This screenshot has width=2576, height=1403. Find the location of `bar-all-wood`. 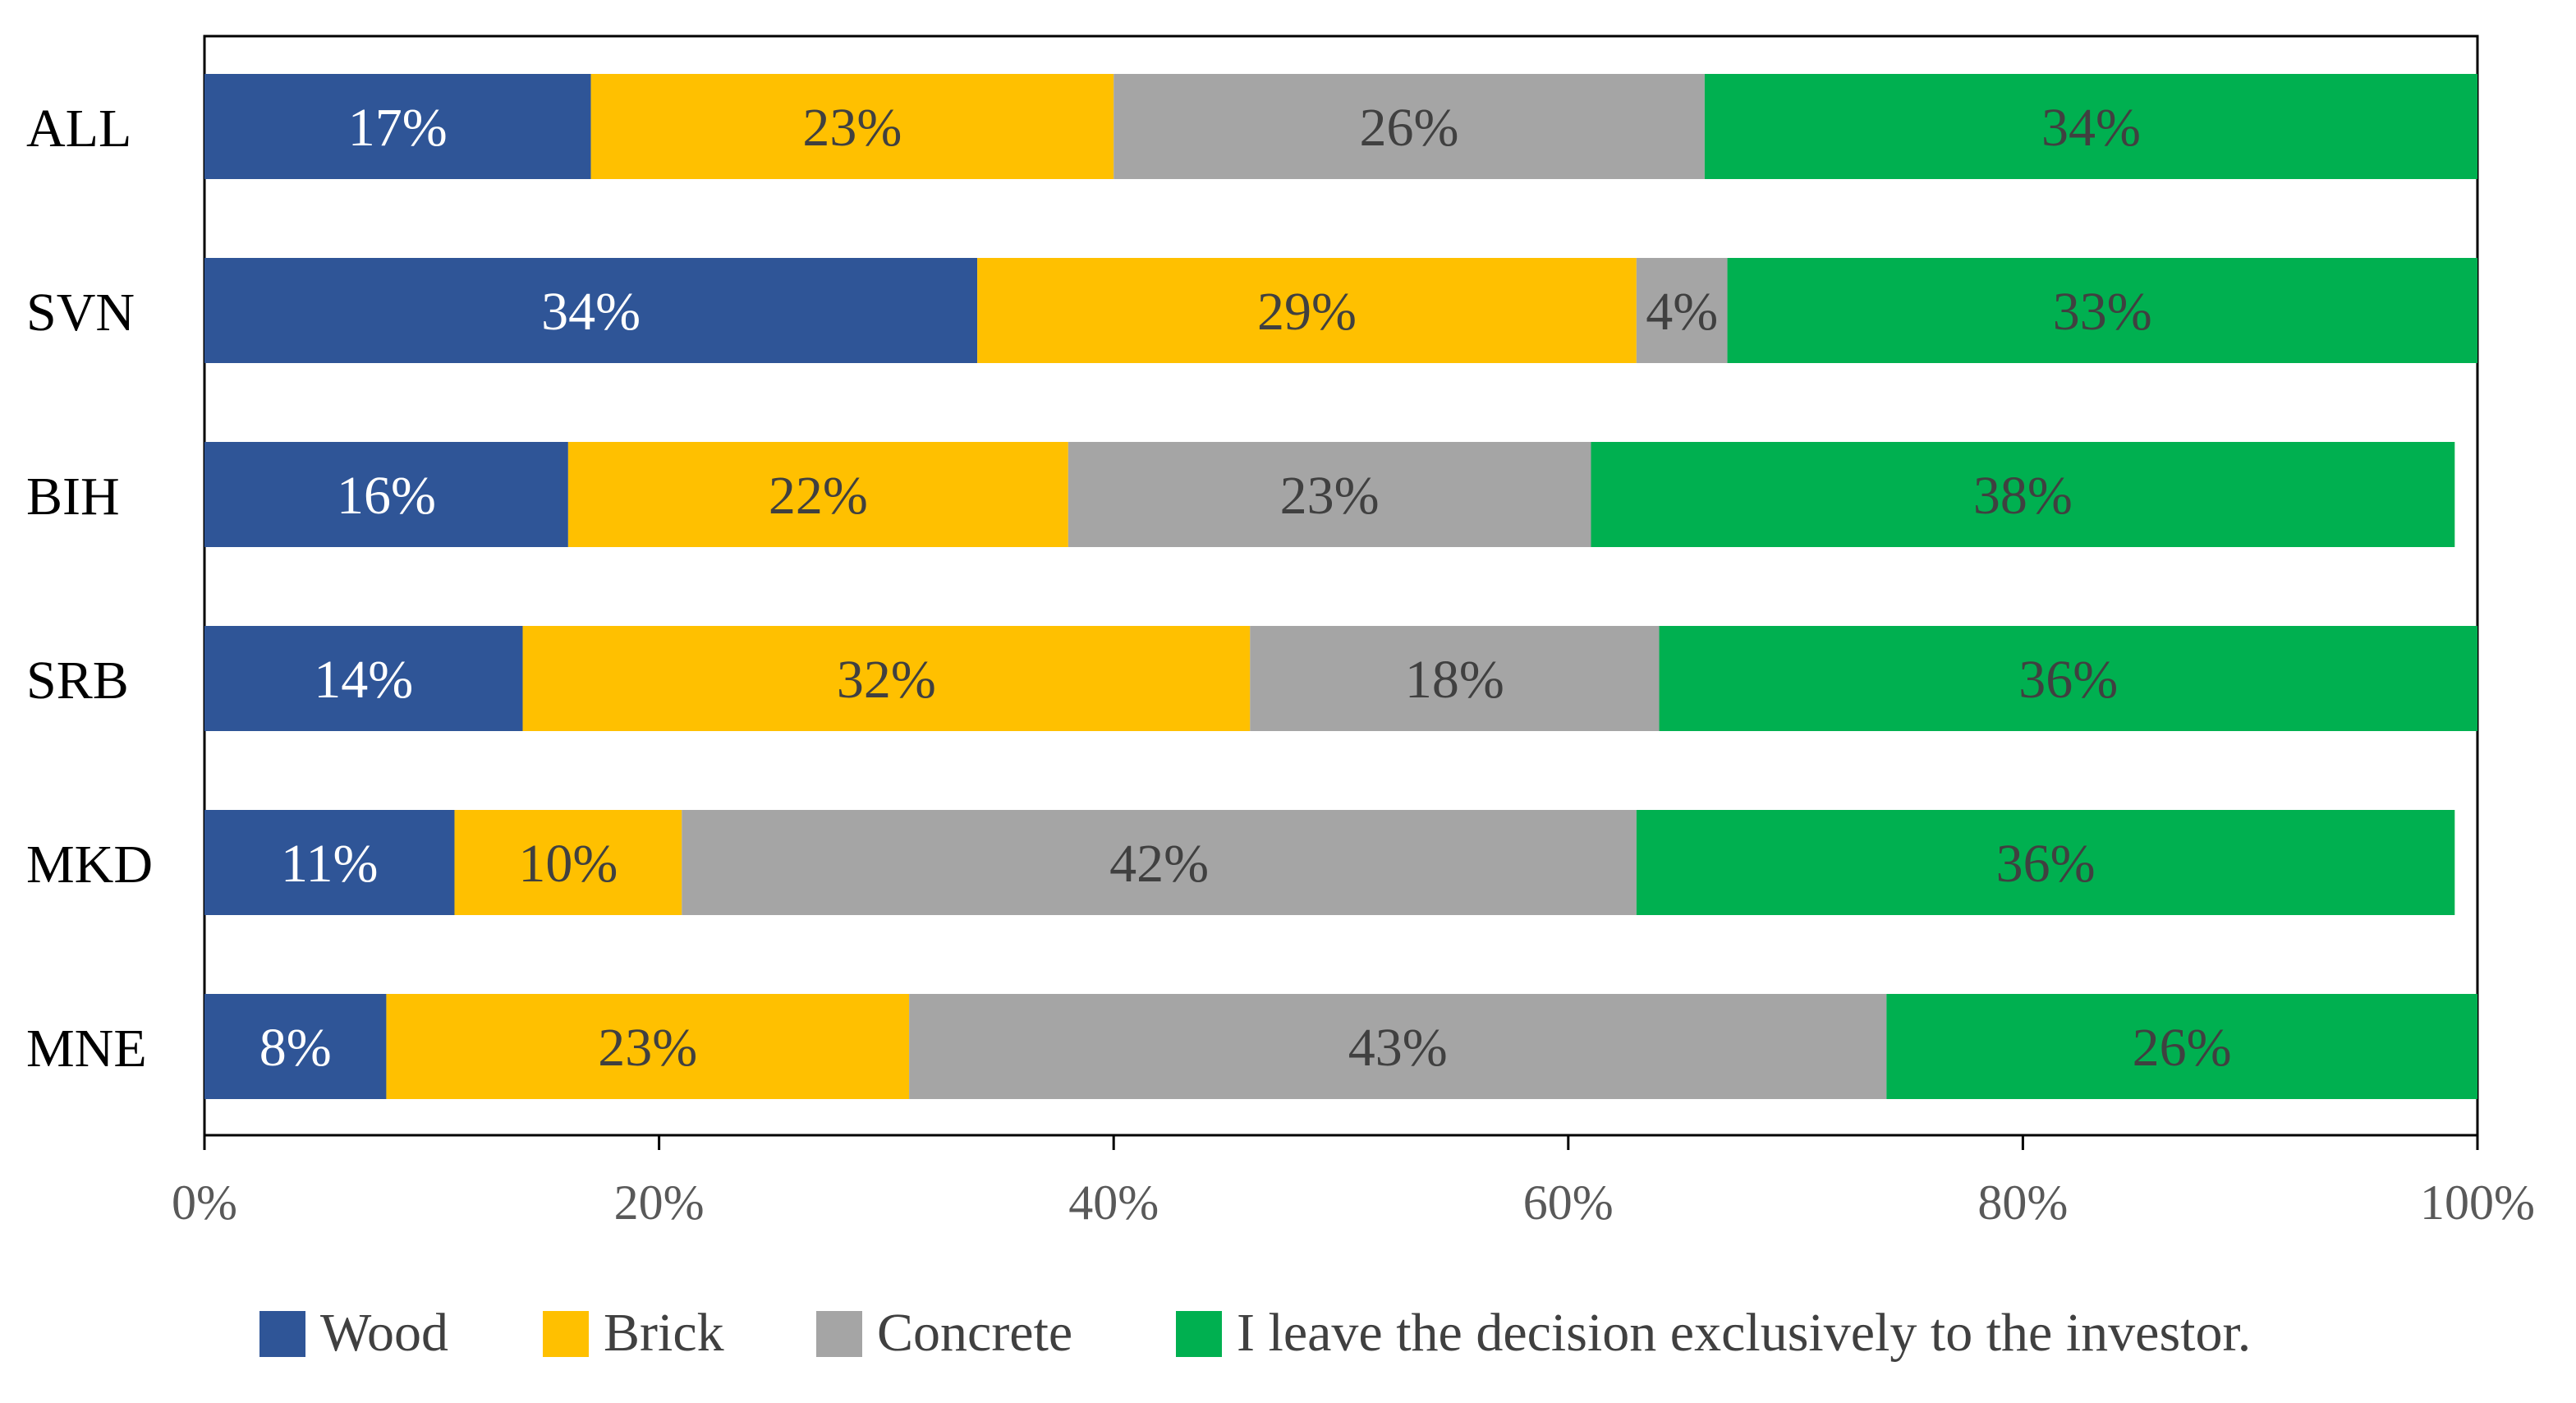

bar-all-wood is located at coordinates (397, 126).